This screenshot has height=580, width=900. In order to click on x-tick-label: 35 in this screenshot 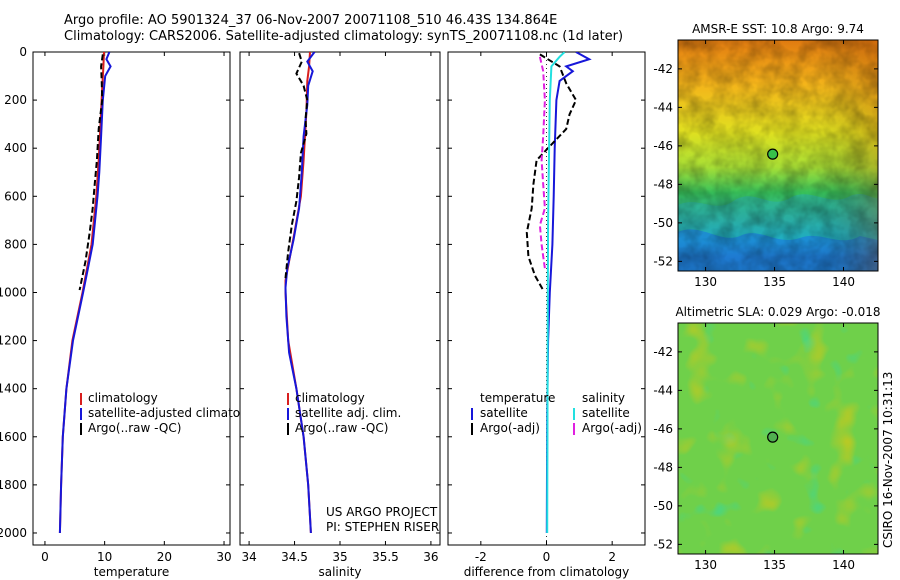, I will do `click(339, 557)`.